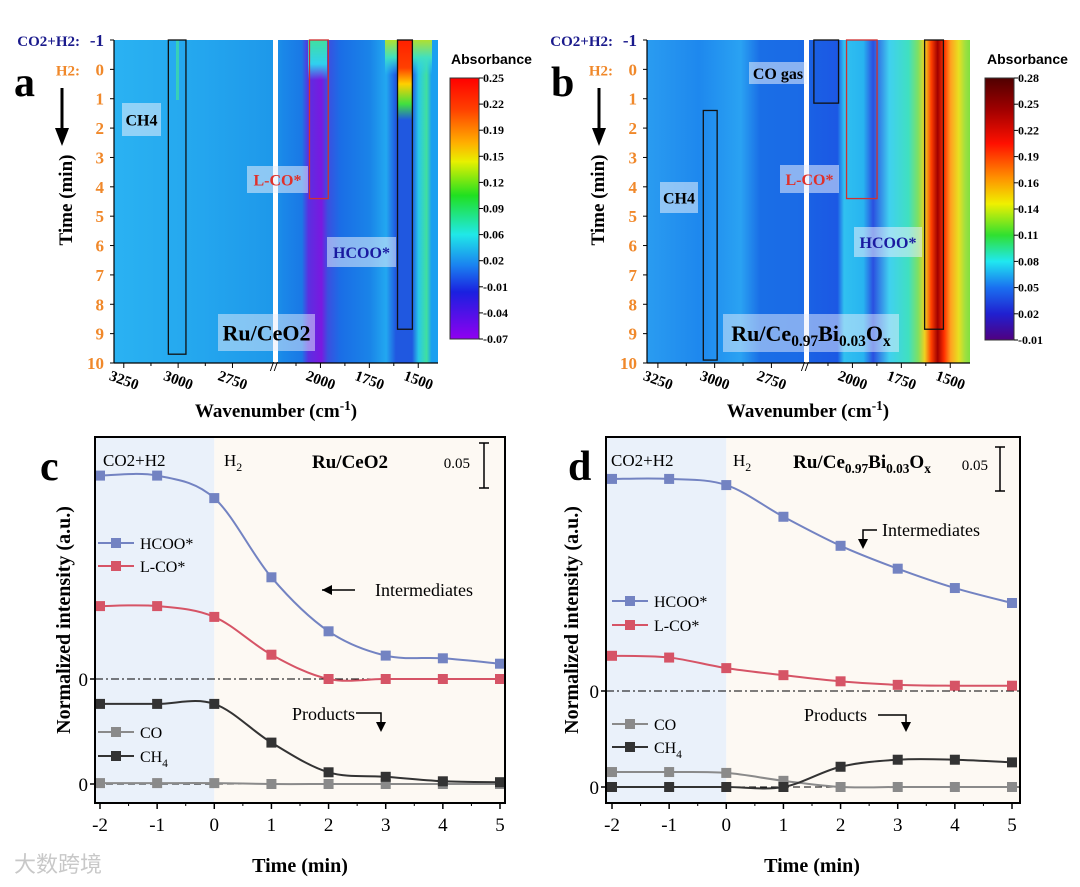 The height and width of the screenshot is (887, 1080). I want to click on x-axis-label-d: Time (min), so click(812, 866).